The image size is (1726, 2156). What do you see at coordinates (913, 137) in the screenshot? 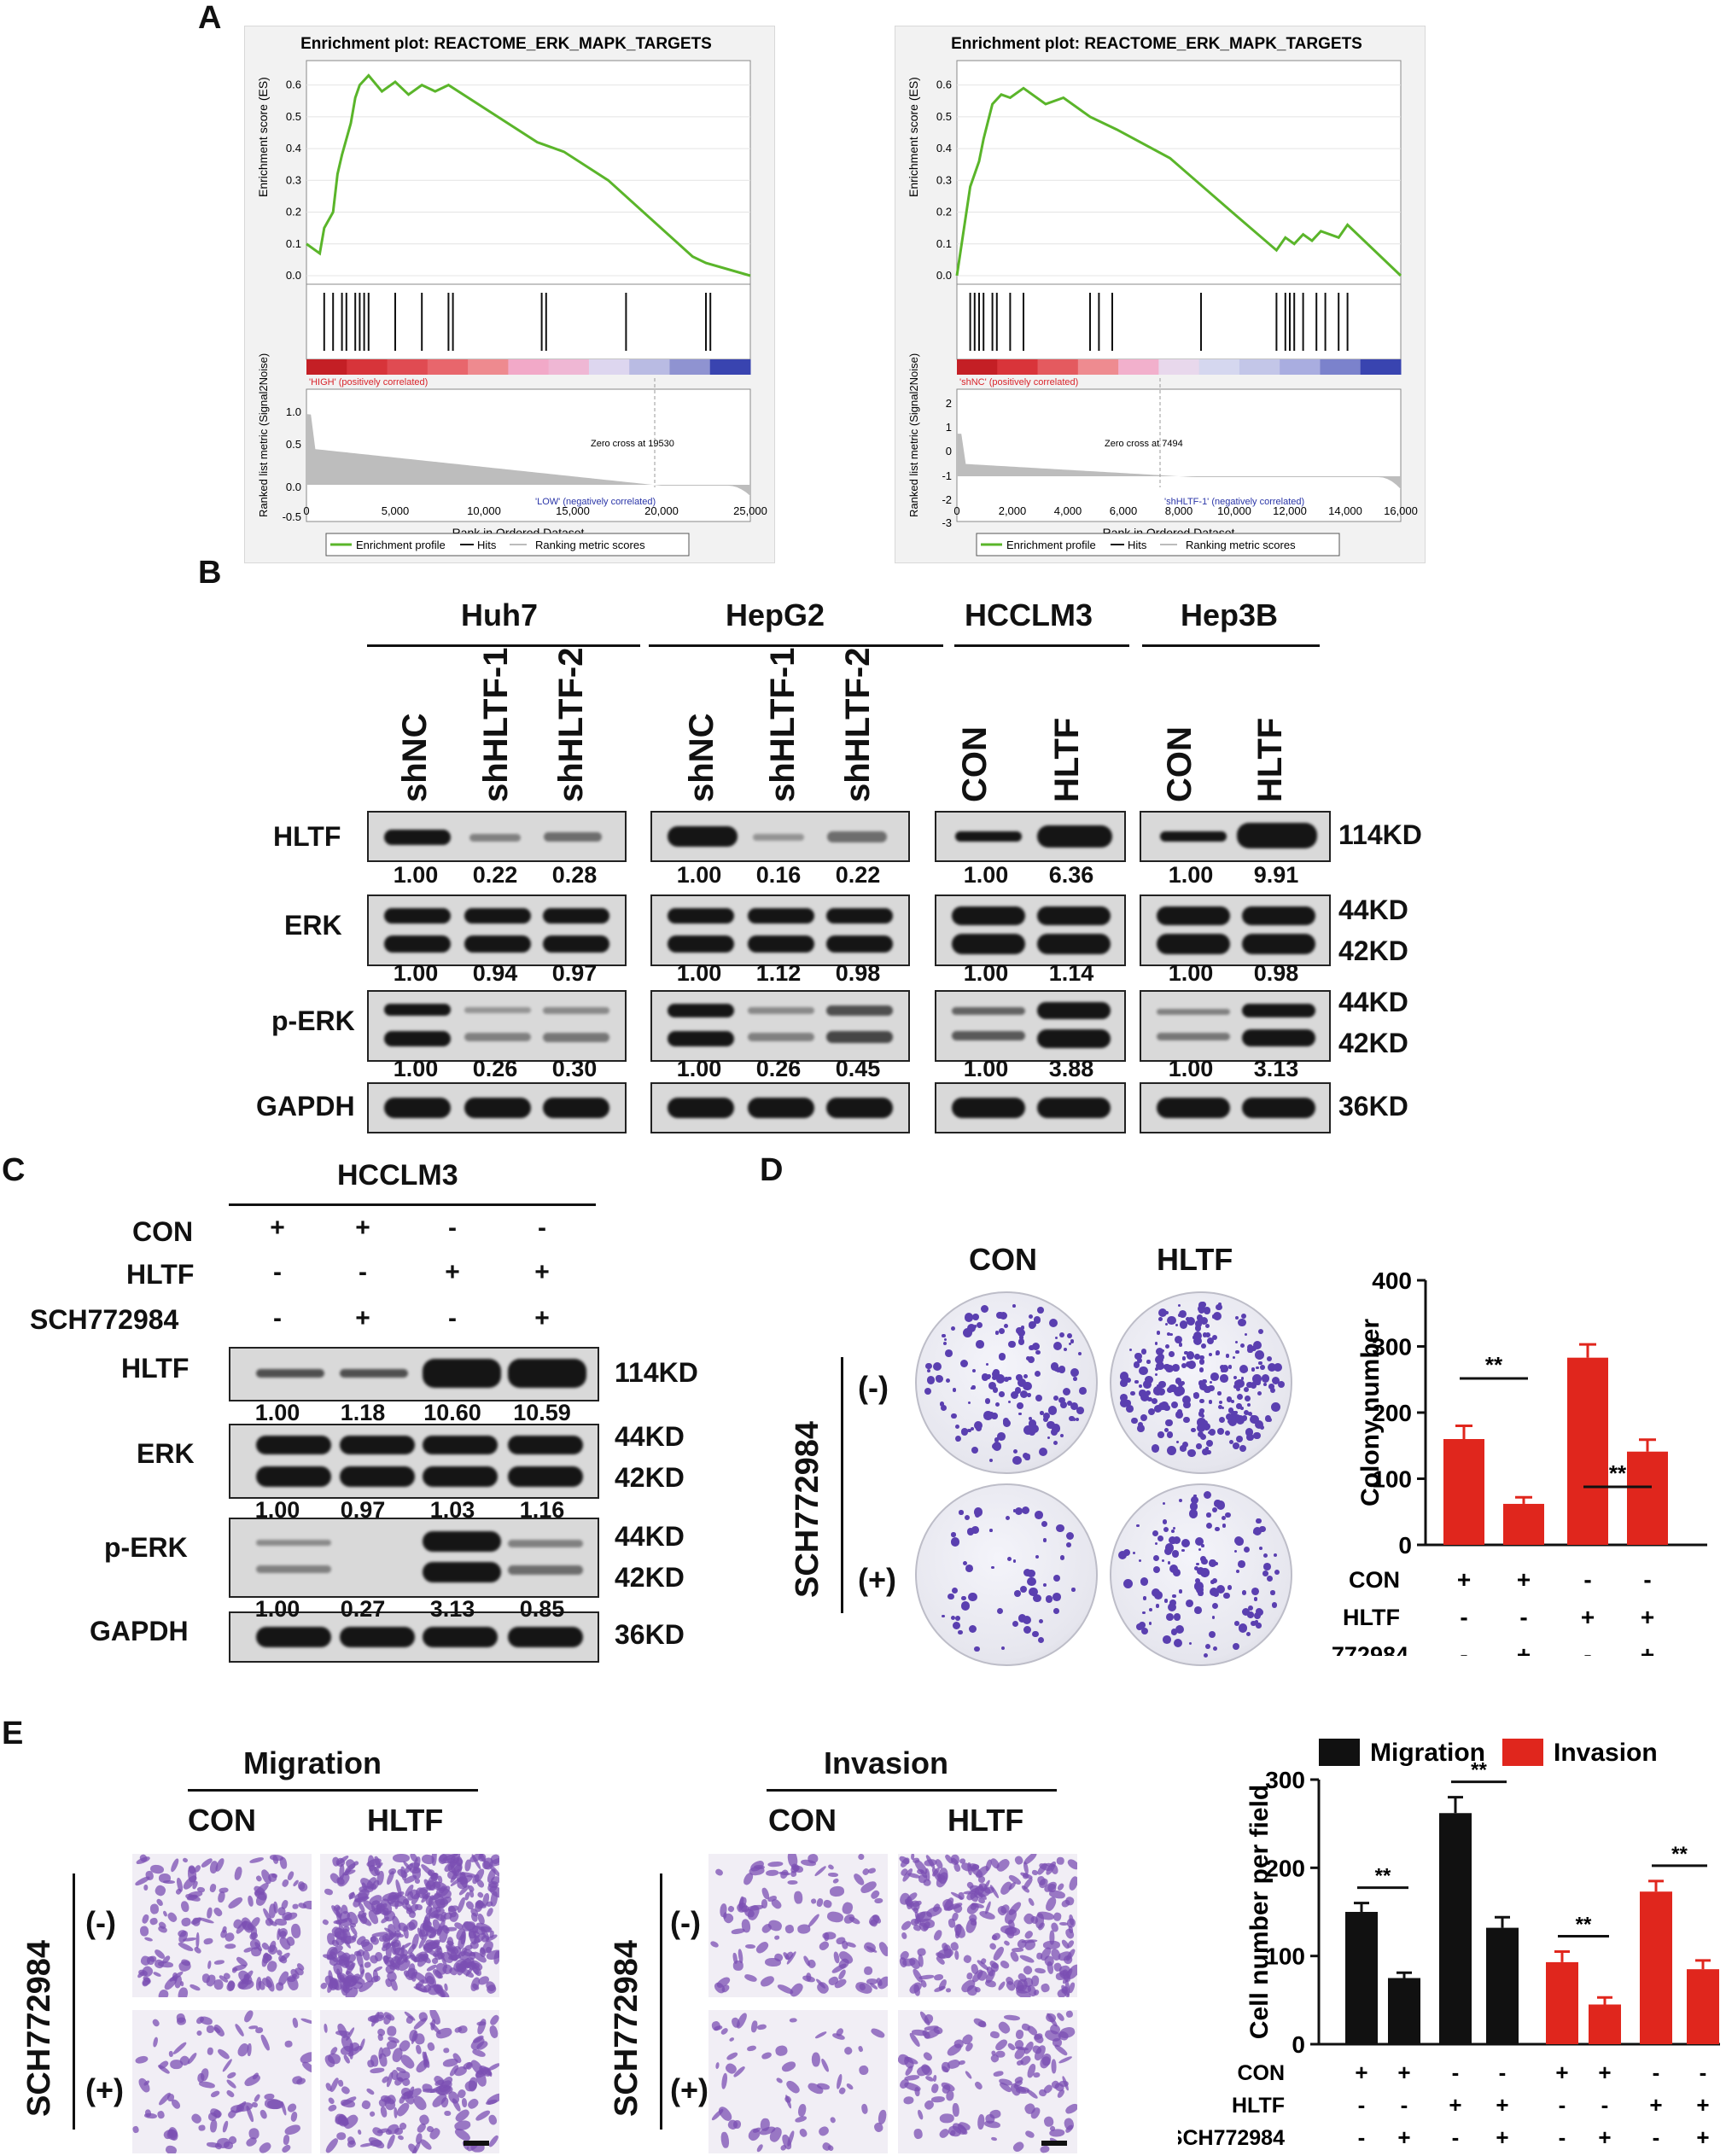
I see `gsea-right-es-label: Enrichment score (ES)` at bounding box center [913, 137].